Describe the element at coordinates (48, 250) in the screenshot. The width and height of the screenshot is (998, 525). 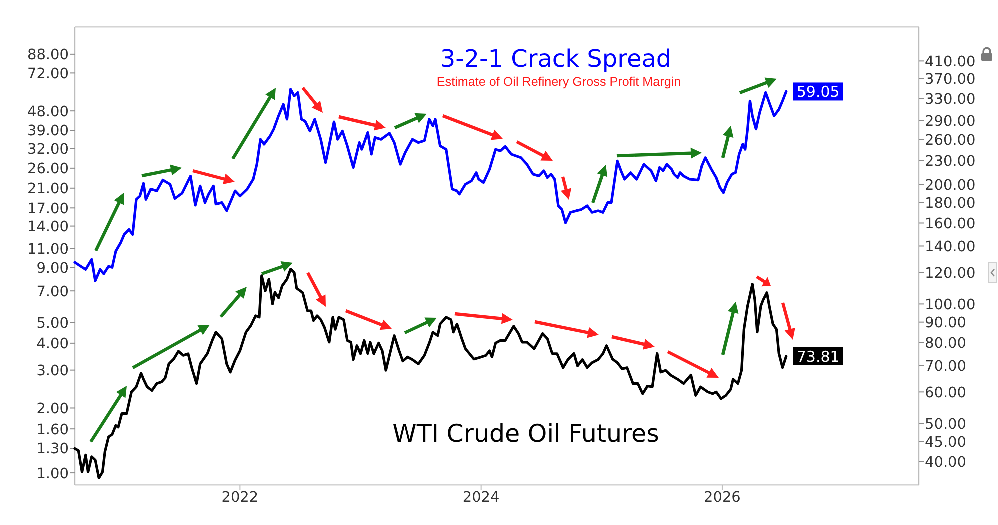
I see `y-tick-label: 11.00` at that location.